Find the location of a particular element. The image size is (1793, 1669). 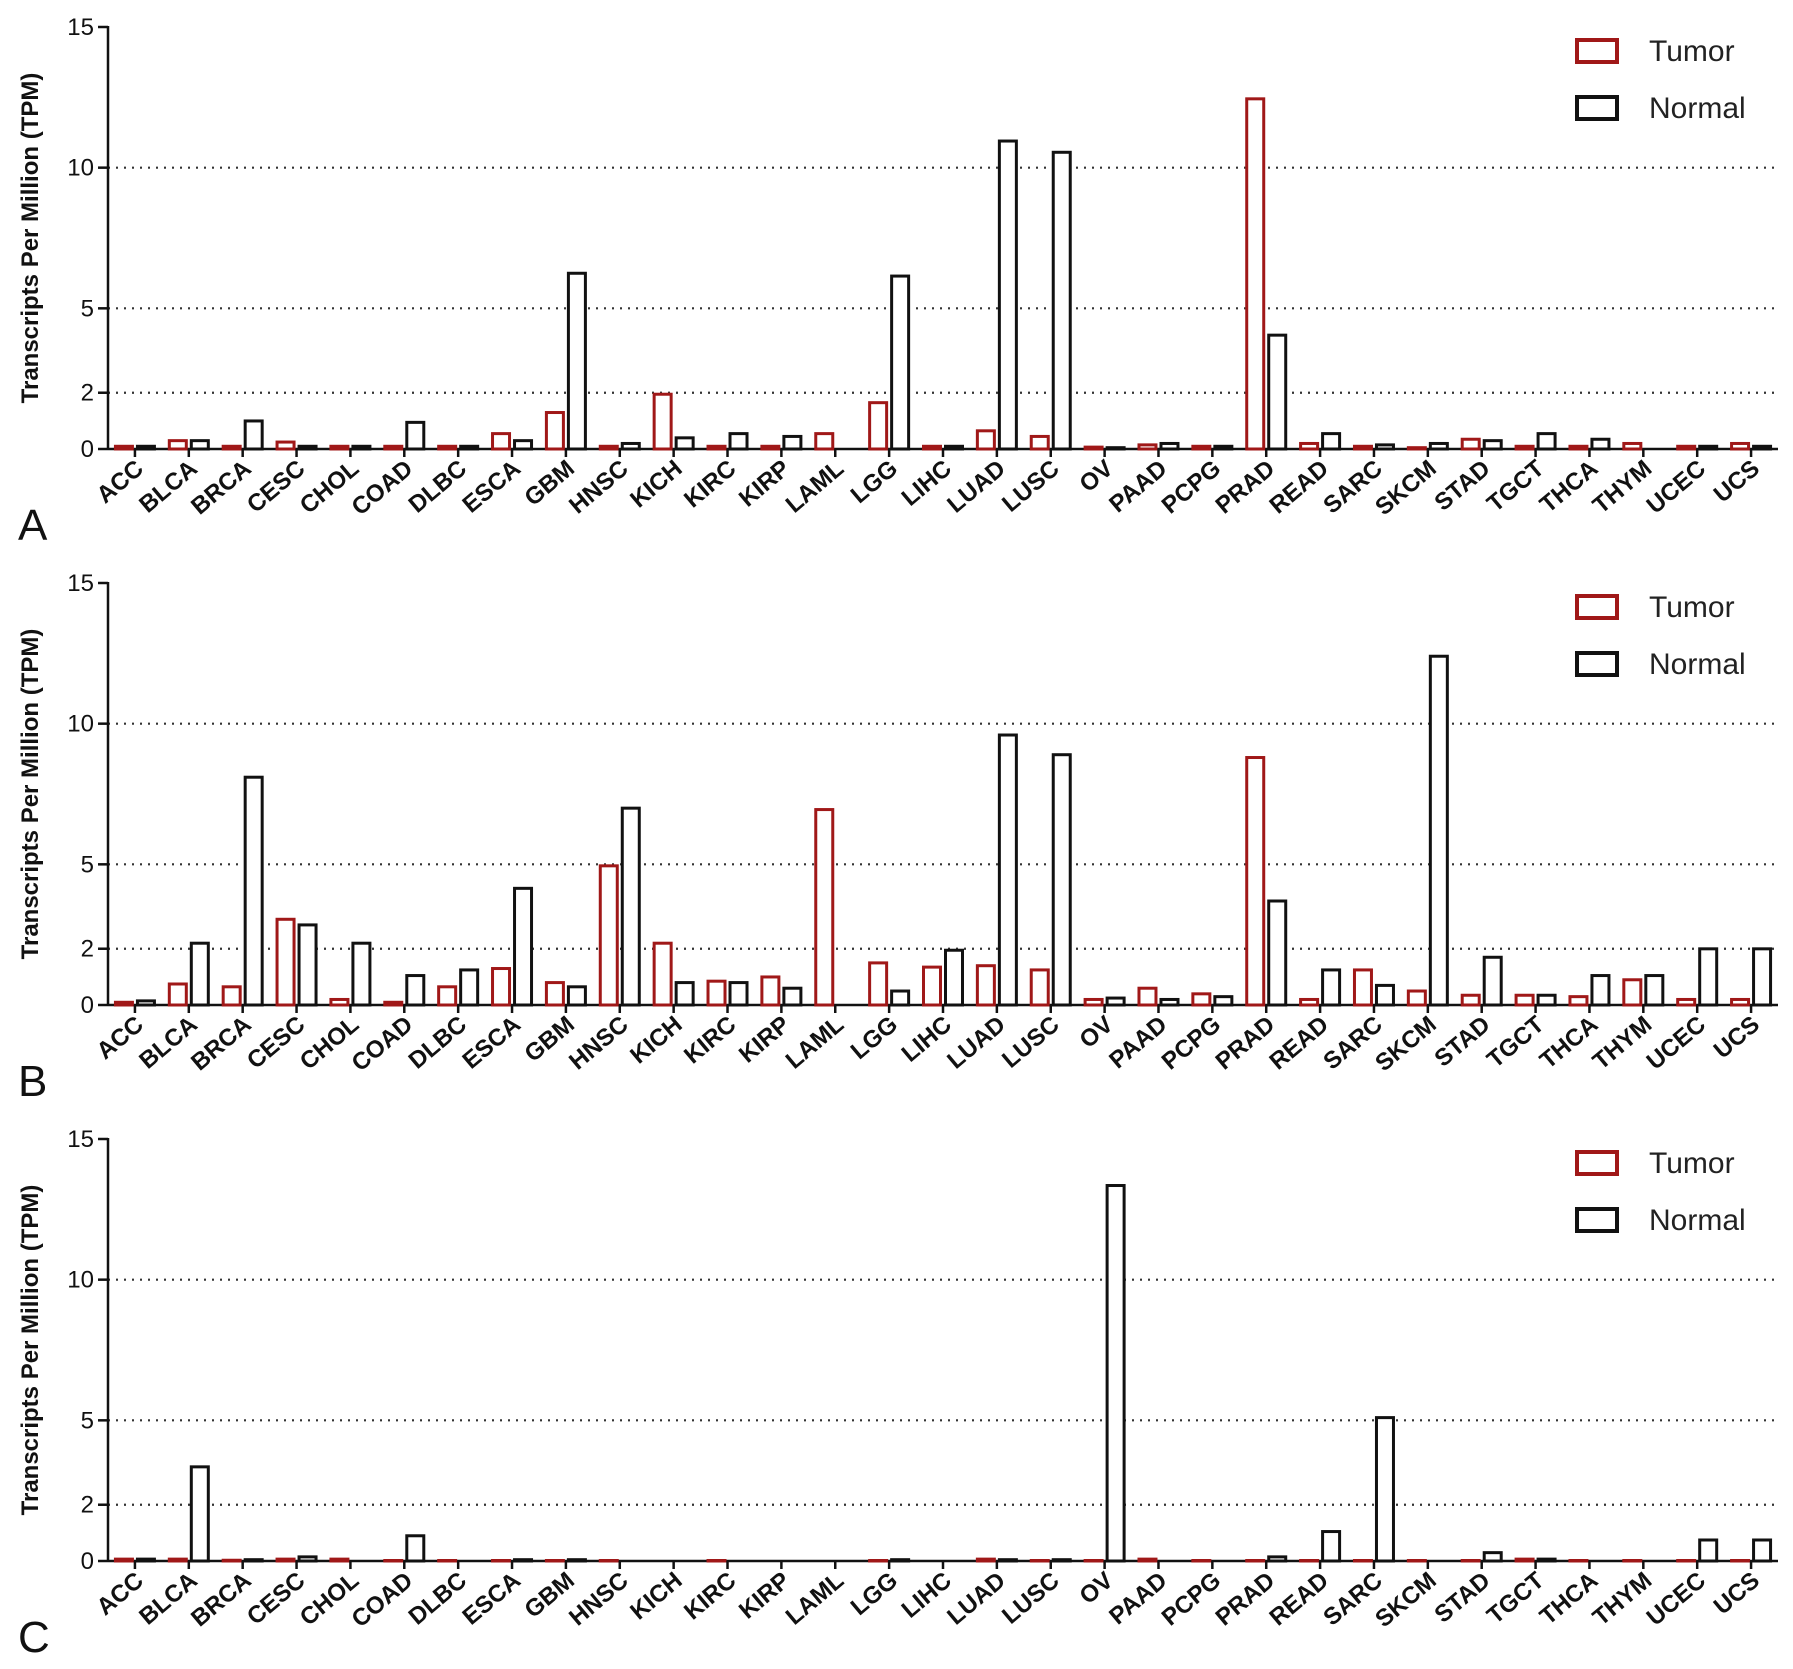

y-axis-label: Transcripts Per Million (TPM) is located at coordinates (30, 1350).